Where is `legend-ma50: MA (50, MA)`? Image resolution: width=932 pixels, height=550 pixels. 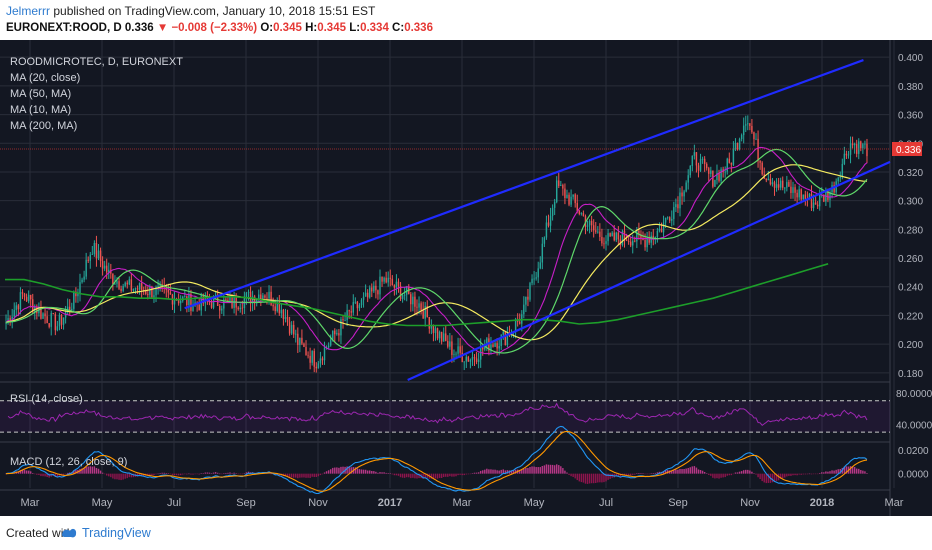
legend-ma50: MA (50, MA) is located at coordinates (41, 94).